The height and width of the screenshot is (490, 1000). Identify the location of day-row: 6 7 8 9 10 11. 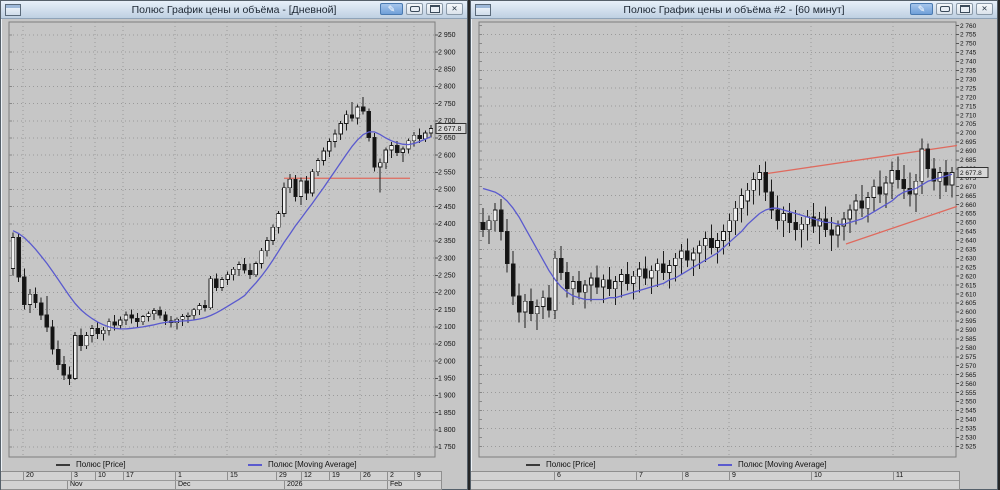
(715, 476).